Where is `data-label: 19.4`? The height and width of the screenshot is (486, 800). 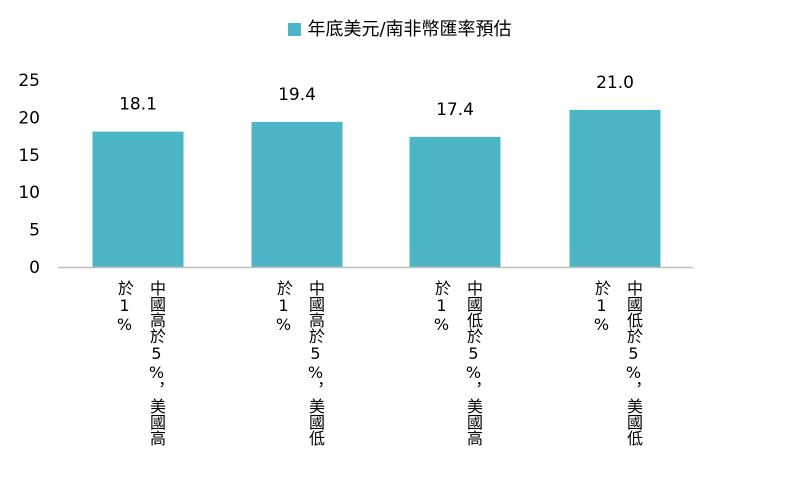
data-label: 19.4 is located at coordinates (297, 95).